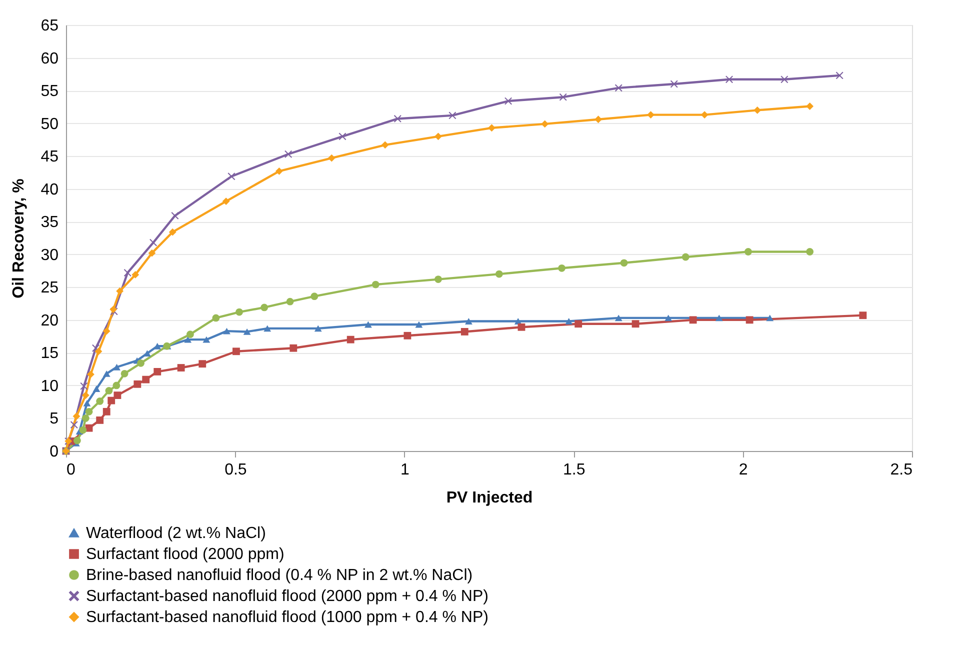 The height and width of the screenshot is (653, 968). What do you see at coordinates (743, 470) in the screenshot?
I see `x-tick-label: 2` at bounding box center [743, 470].